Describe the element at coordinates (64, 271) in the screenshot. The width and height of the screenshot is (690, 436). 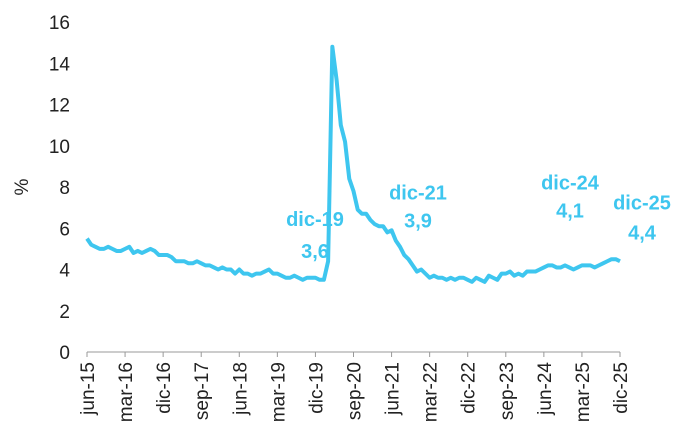
I see `y-tick-label: 4` at that location.